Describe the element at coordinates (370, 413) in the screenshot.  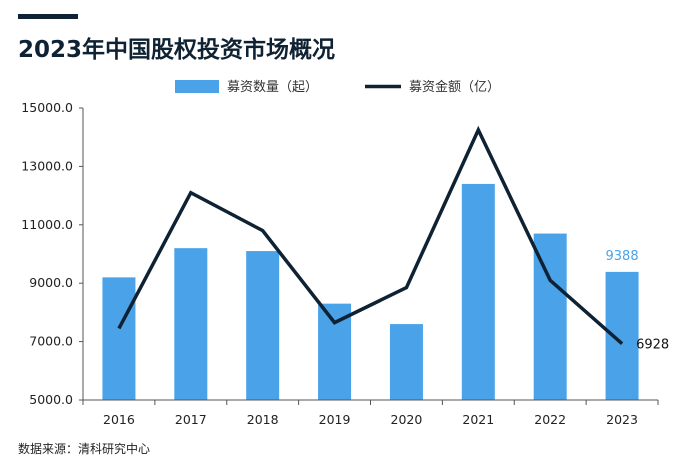
I see `x-axis: 2016 2017 2018 2019 2020 2021 2022 2023` at that location.